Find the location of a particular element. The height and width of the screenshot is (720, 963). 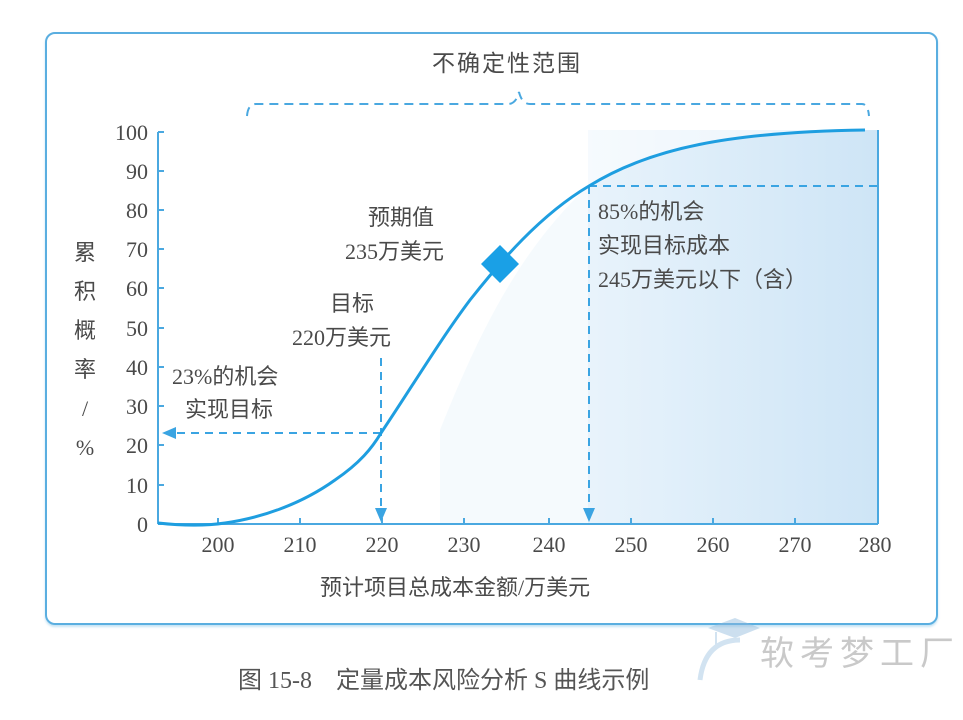

y-tick: 20 is located at coordinates (137, 445).